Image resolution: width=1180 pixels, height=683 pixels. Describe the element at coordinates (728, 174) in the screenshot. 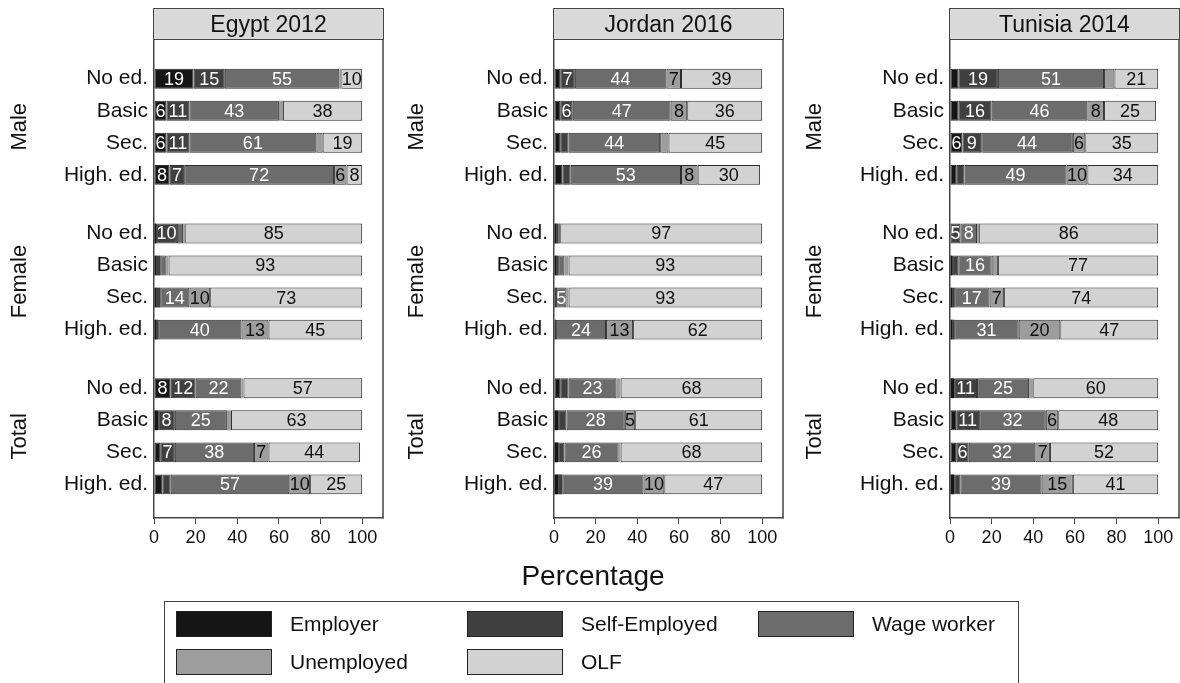

I see `data-label: 30` at that location.